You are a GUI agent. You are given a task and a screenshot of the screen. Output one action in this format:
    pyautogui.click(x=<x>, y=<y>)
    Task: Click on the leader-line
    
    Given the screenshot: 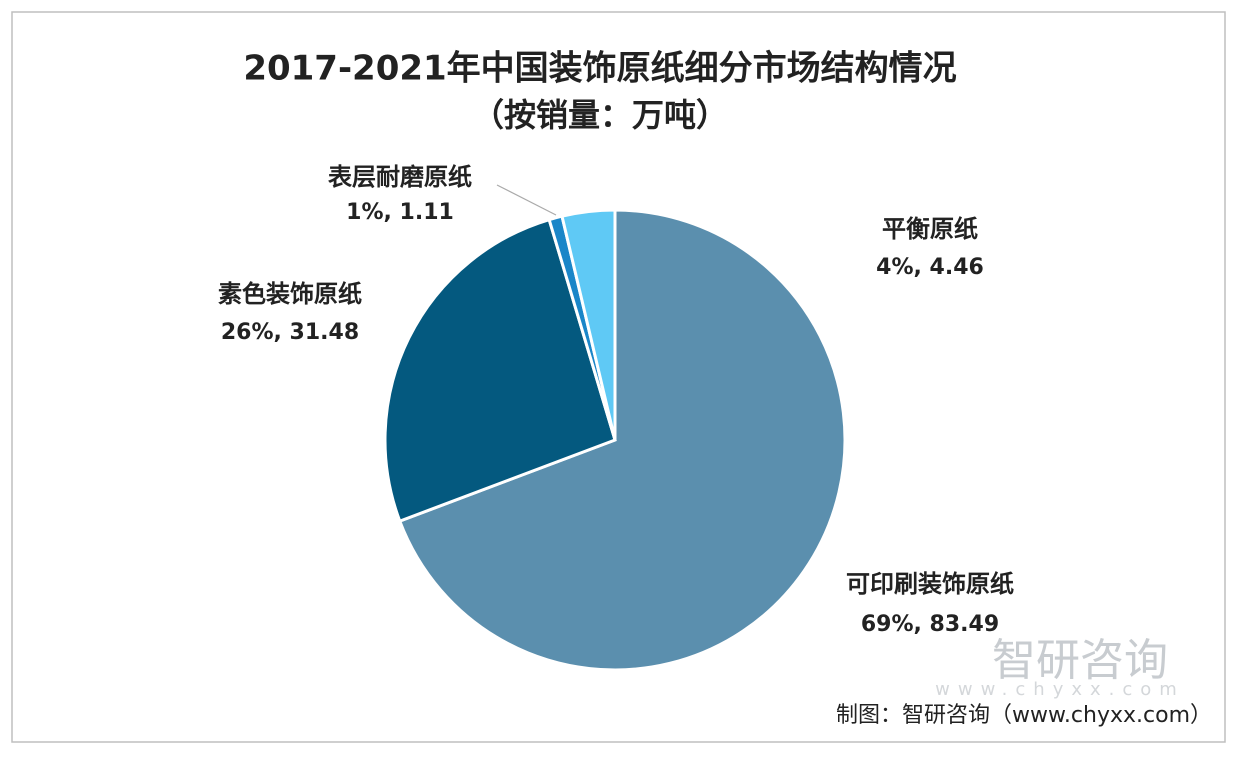 What is the action you would take?
    pyautogui.click(x=526, y=200)
    